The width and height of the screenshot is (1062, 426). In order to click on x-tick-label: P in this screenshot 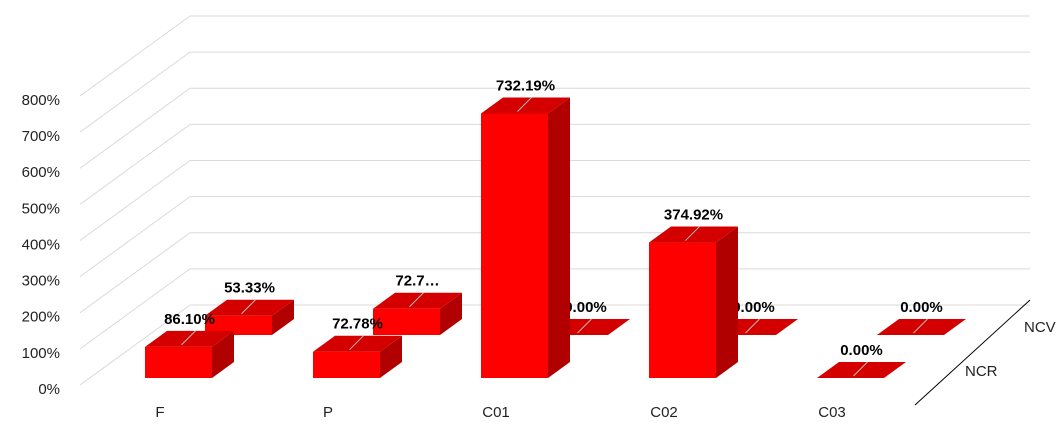, I will do `click(328, 412)`.